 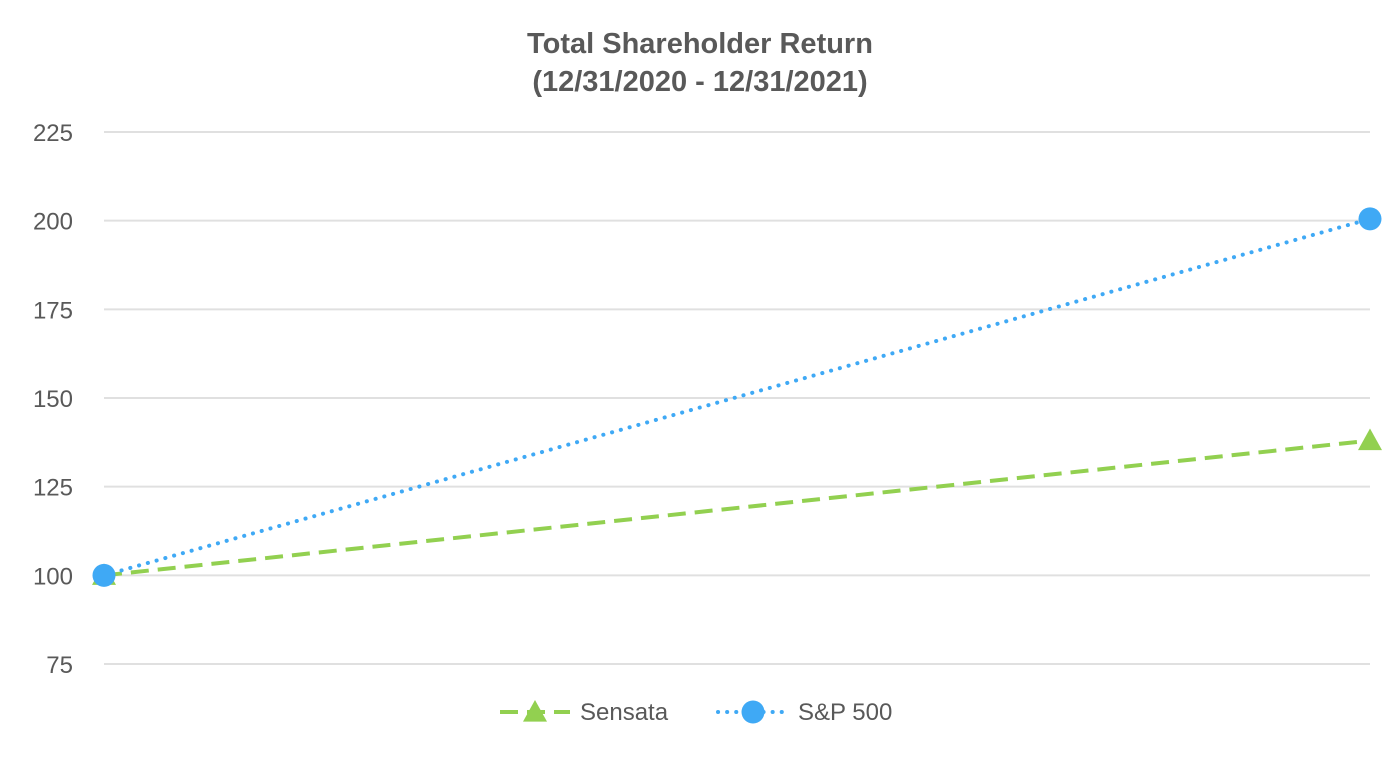 I want to click on y-tick-label-225: 225, so click(x=53, y=133).